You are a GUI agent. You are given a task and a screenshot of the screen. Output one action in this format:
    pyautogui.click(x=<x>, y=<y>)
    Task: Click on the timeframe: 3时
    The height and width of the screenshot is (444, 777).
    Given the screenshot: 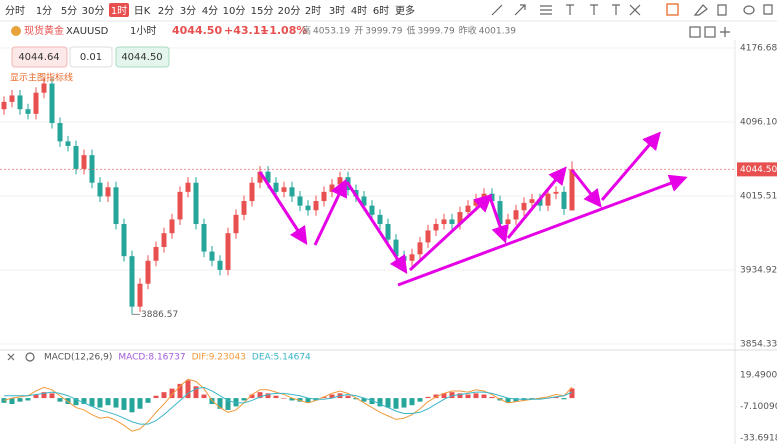 What is the action you would take?
    pyautogui.click(x=337, y=11)
    